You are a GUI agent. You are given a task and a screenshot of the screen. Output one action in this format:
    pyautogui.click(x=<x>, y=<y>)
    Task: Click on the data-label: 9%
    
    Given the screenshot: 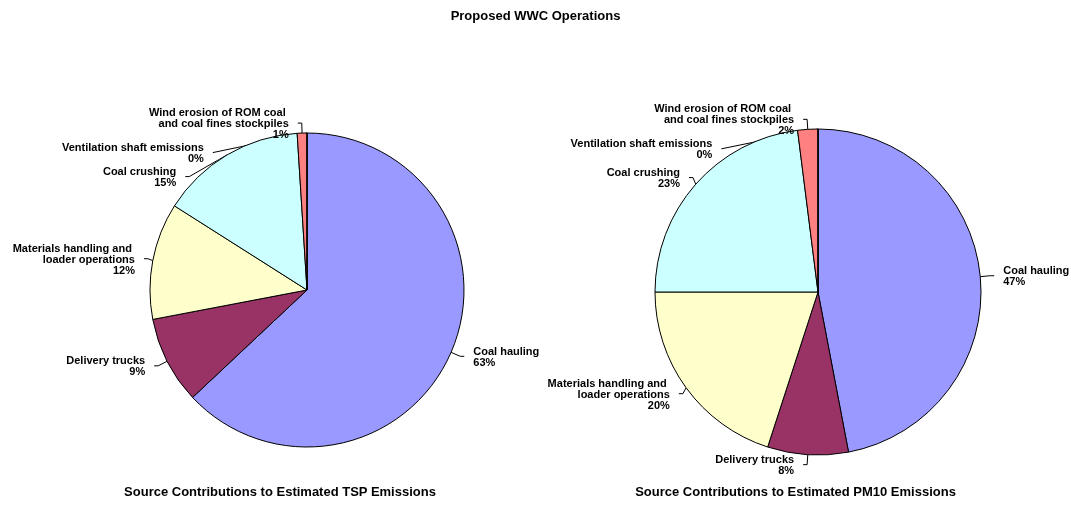 What is the action you would take?
    pyautogui.click(x=137, y=371)
    